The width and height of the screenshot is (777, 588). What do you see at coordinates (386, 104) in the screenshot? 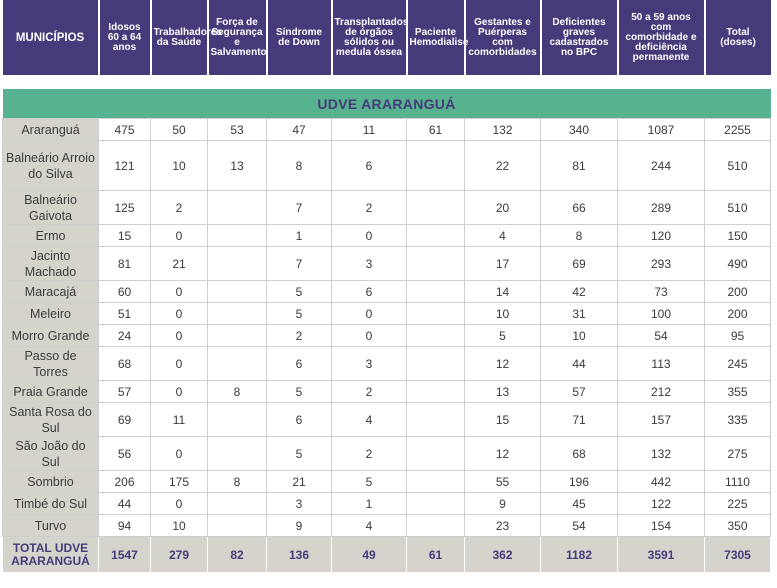
I see `region-band: UDVE ARARANGUÁ` at bounding box center [386, 104].